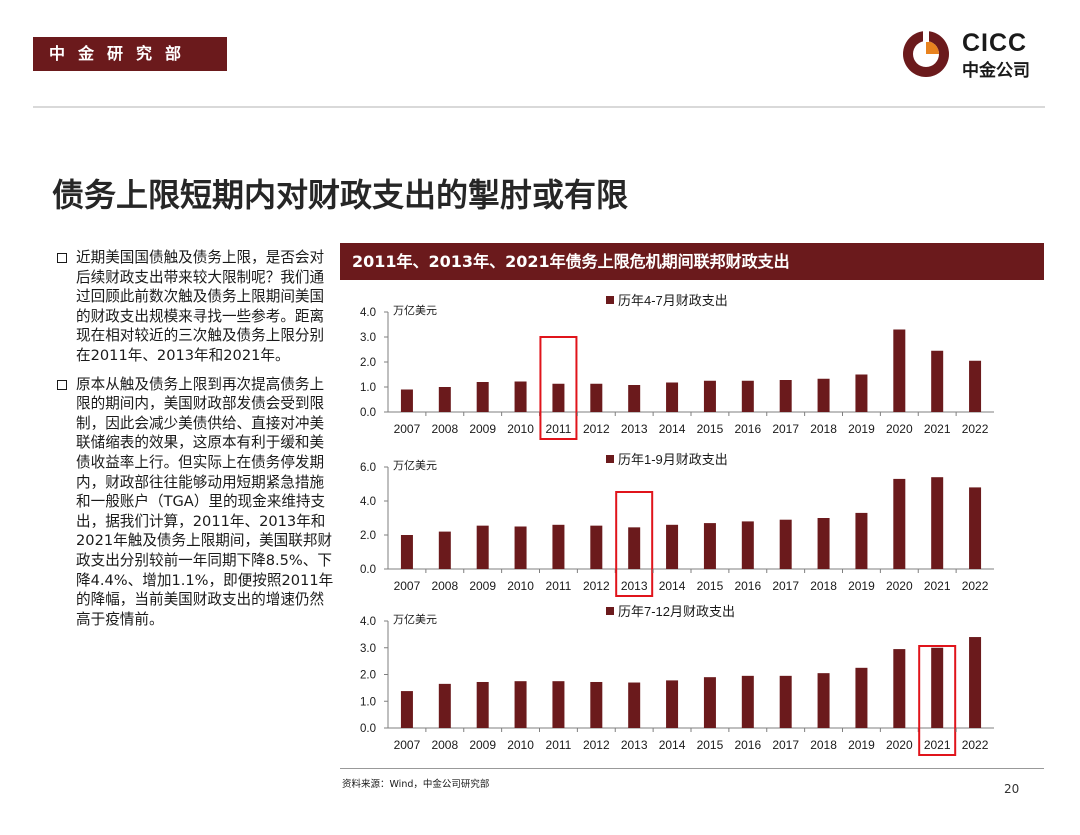  I want to click on legend-label: 历年4-7月财政支出, so click(673, 300).